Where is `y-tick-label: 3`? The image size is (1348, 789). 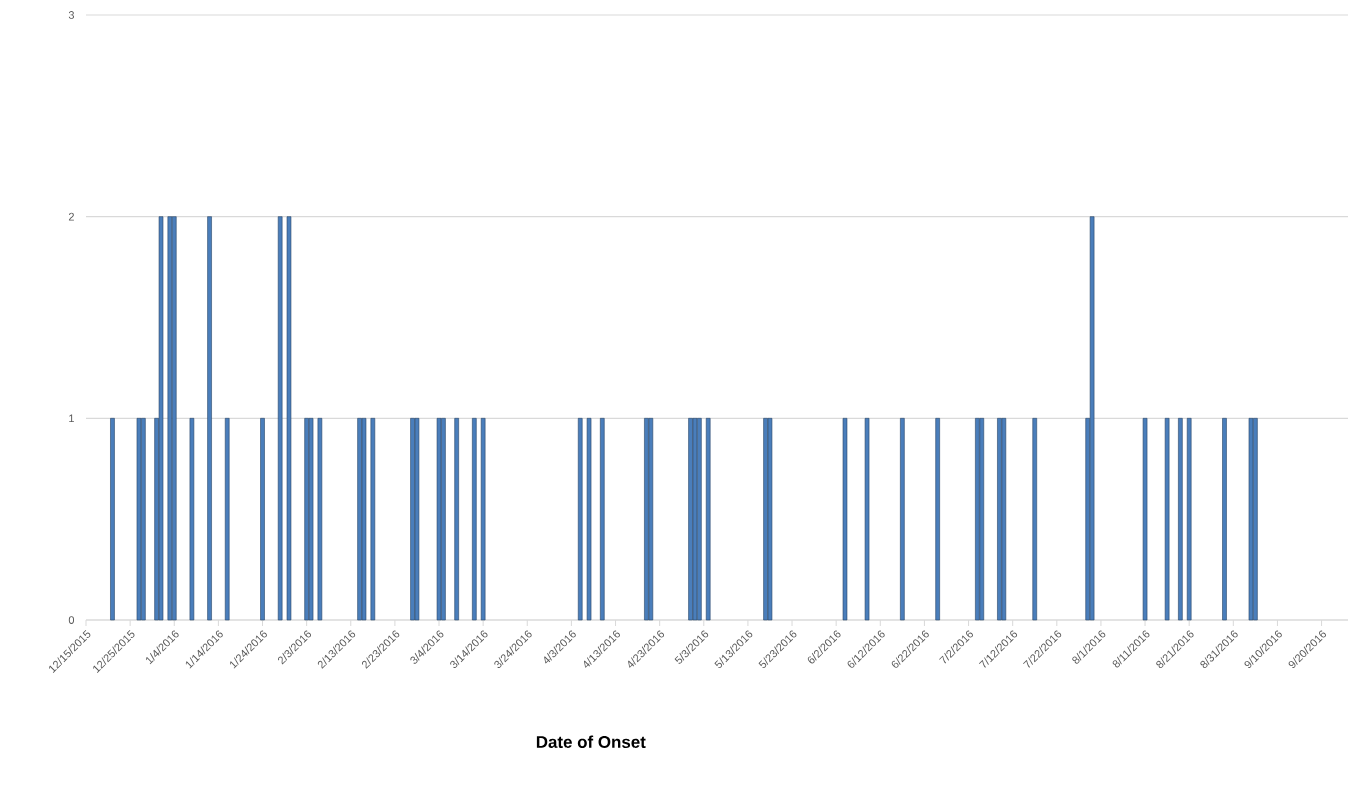 y-tick-label: 3 is located at coordinates (71, 15).